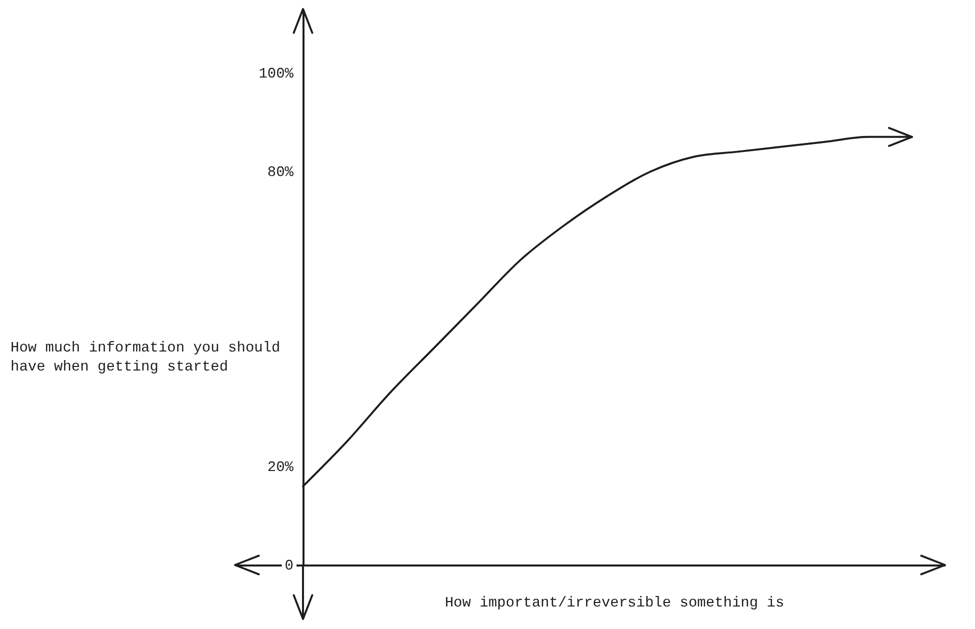 This screenshot has height=629, width=975. What do you see at coordinates (289, 566) in the screenshot?
I see `y-tick-label: 0` at bounding box center [289, 566].